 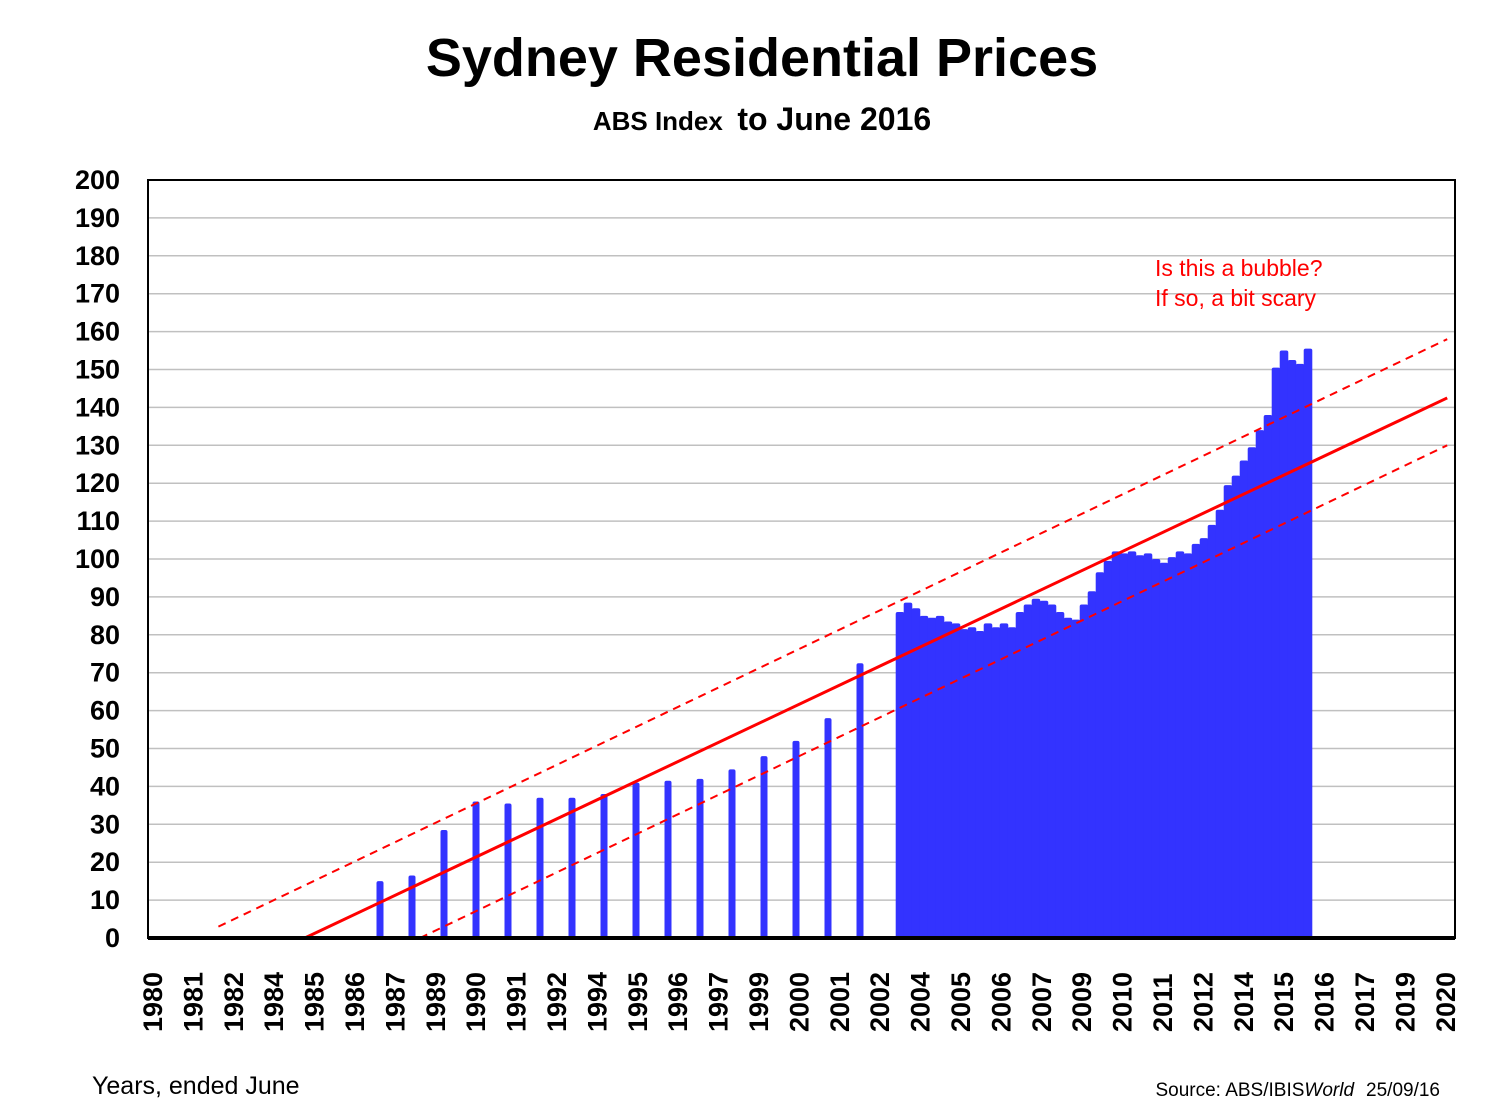 What do you see at coordinates (762, 58) in the screenshot?
I see `chart-title: Sydney Residential Prices` at bounding box center [762, 58].